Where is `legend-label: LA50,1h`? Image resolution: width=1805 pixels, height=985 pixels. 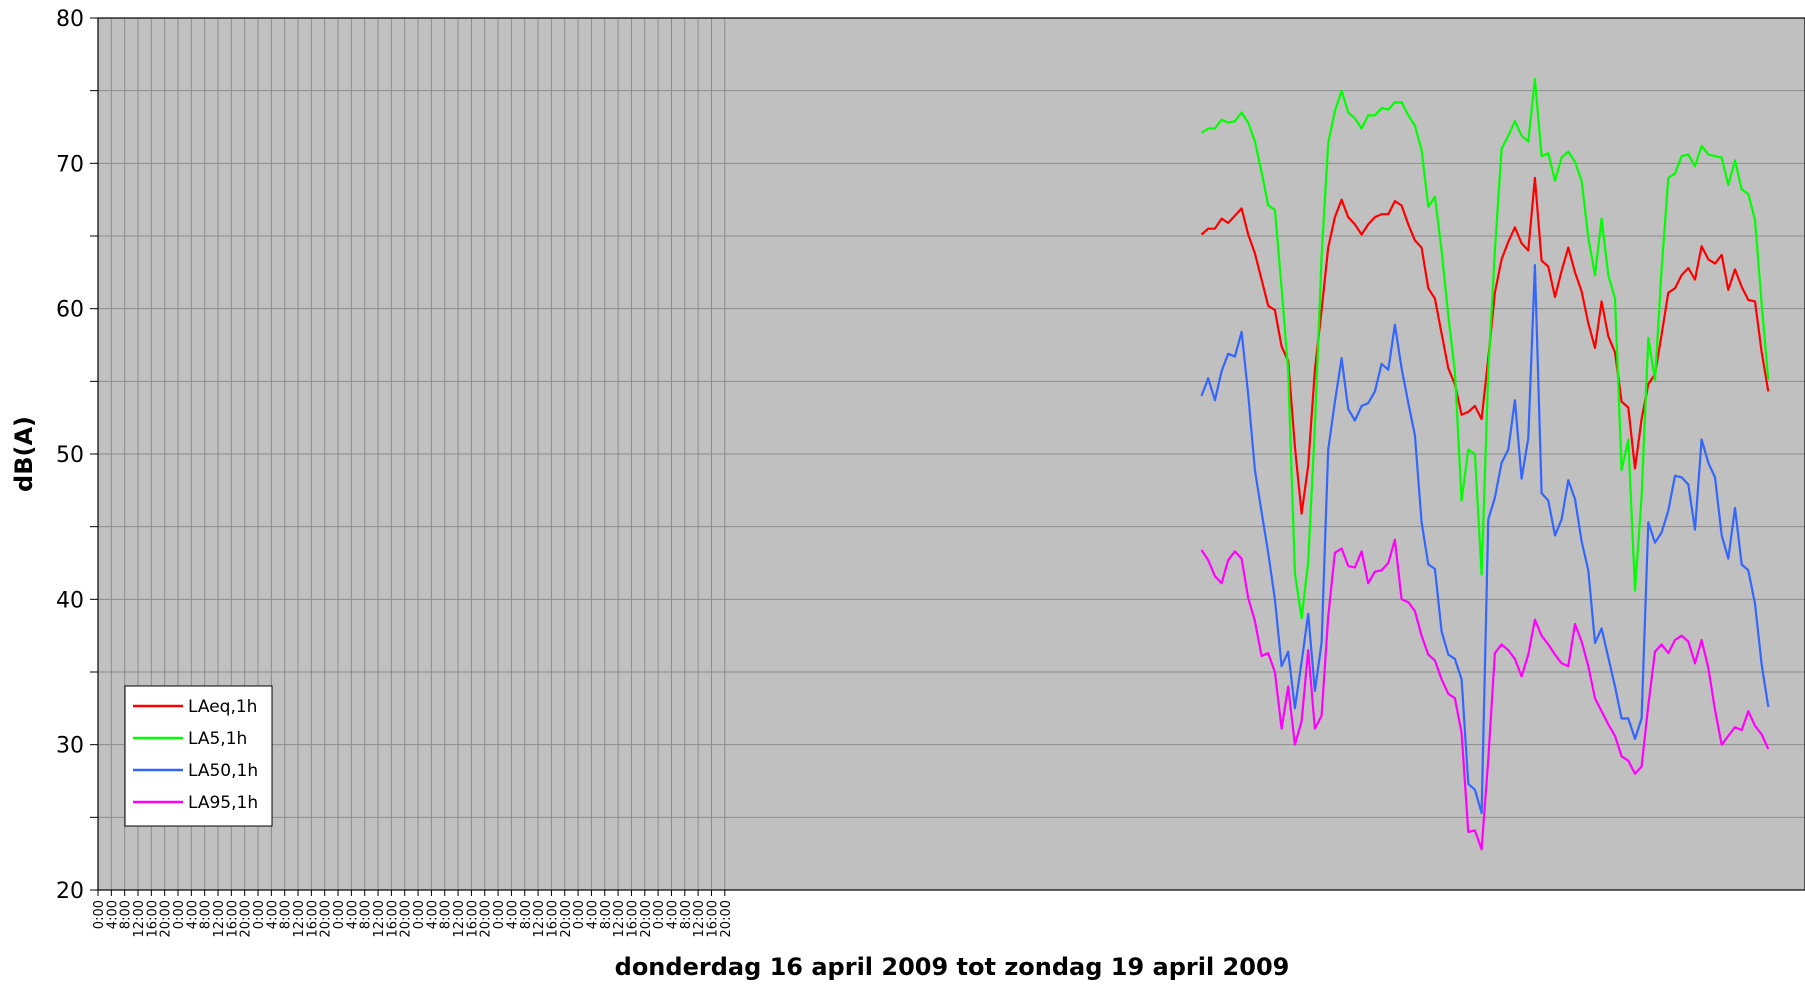
legend-label: LA50,1h is located at coordinates (223, 771).